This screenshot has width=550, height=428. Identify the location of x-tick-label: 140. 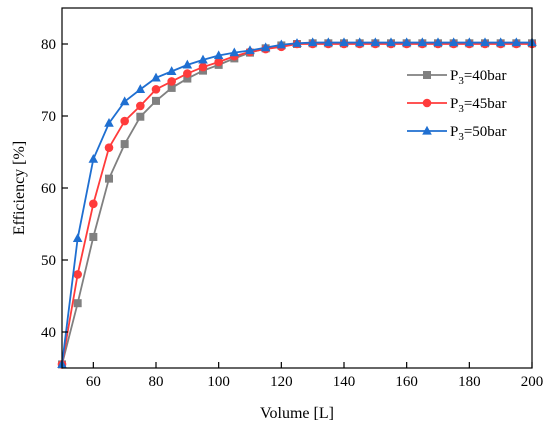
(344, 382).